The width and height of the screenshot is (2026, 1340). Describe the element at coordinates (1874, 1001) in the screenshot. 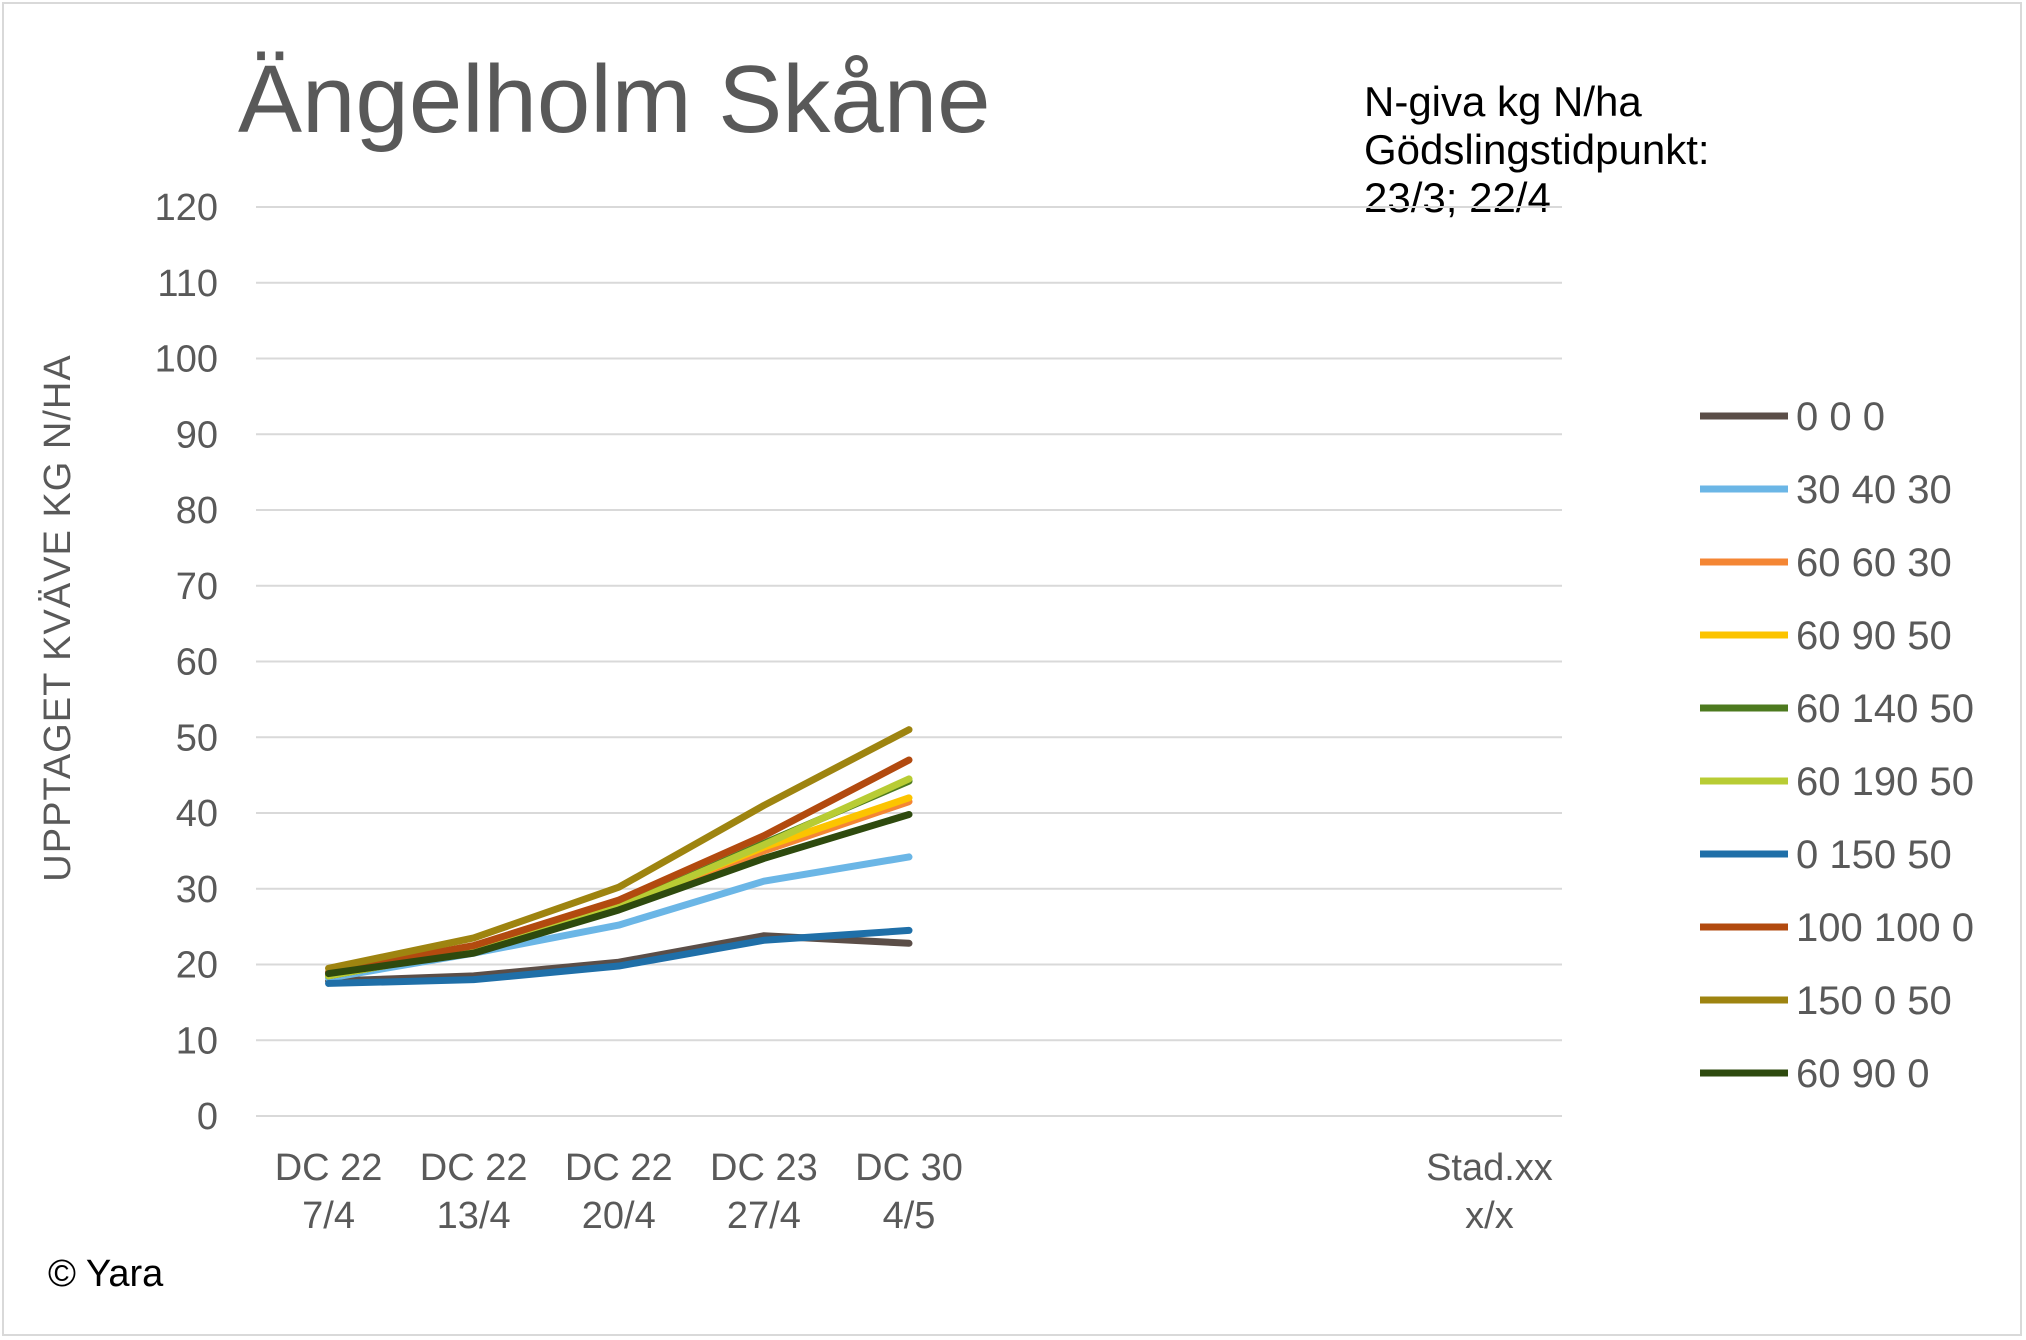

I see `legend-label: 150 0 50` at that location.